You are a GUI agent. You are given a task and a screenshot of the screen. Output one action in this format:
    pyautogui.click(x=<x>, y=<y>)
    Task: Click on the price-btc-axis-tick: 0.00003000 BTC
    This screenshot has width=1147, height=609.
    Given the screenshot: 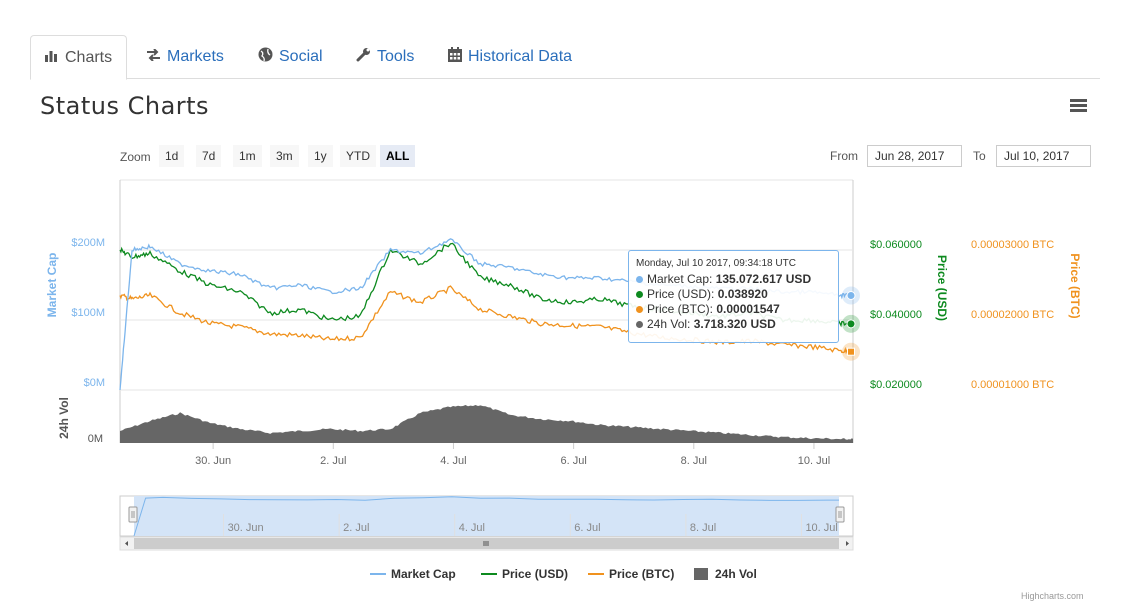 What is the action you would take?
    pyautogui.click(x=1012, y=245)
    